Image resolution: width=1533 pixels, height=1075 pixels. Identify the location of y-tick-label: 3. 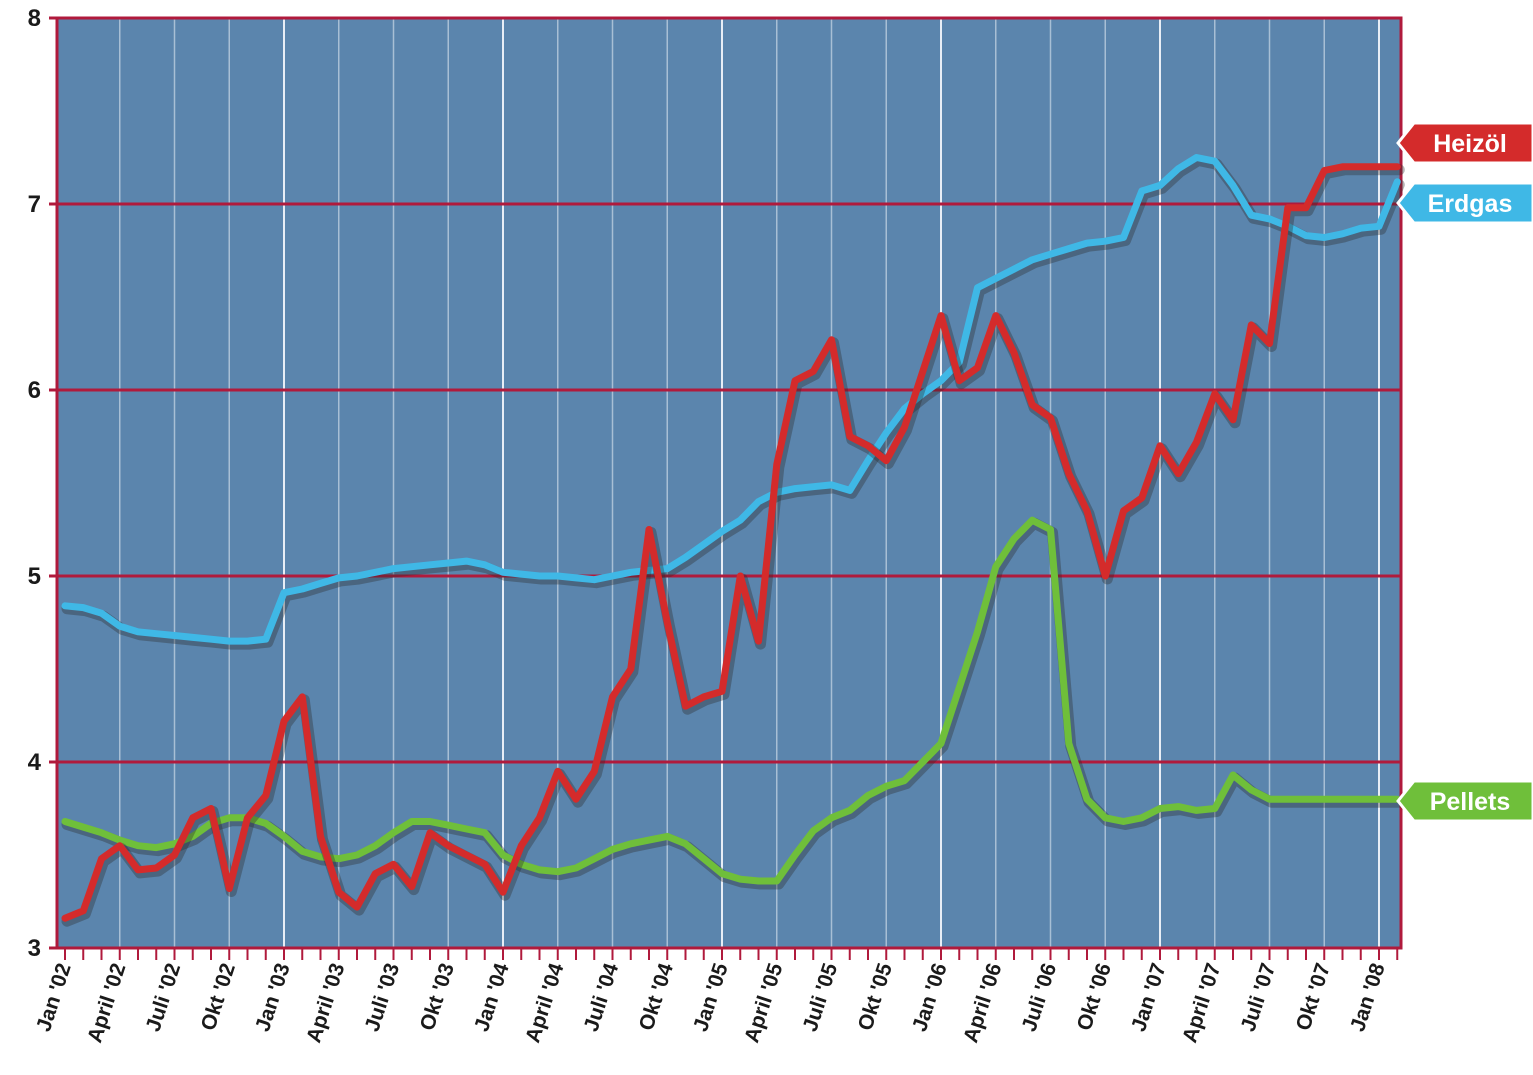
(34, 948).